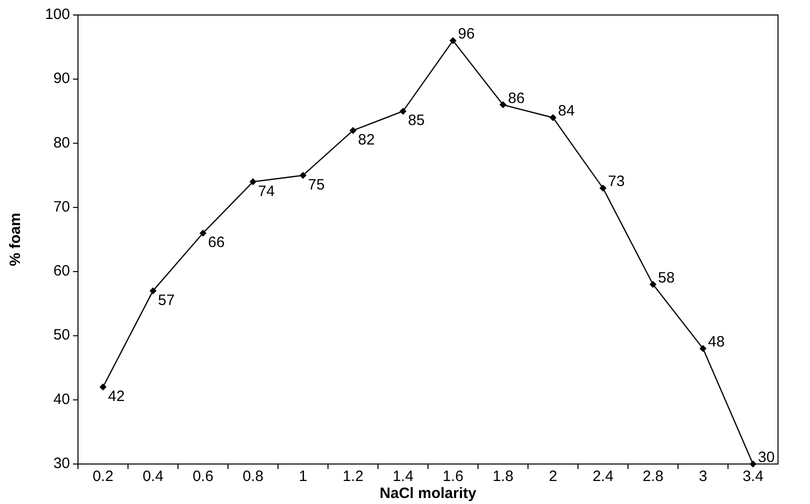 This screenshot has width=810, height=504. I want to click on y-tick-label: 50, so click(61, 335).